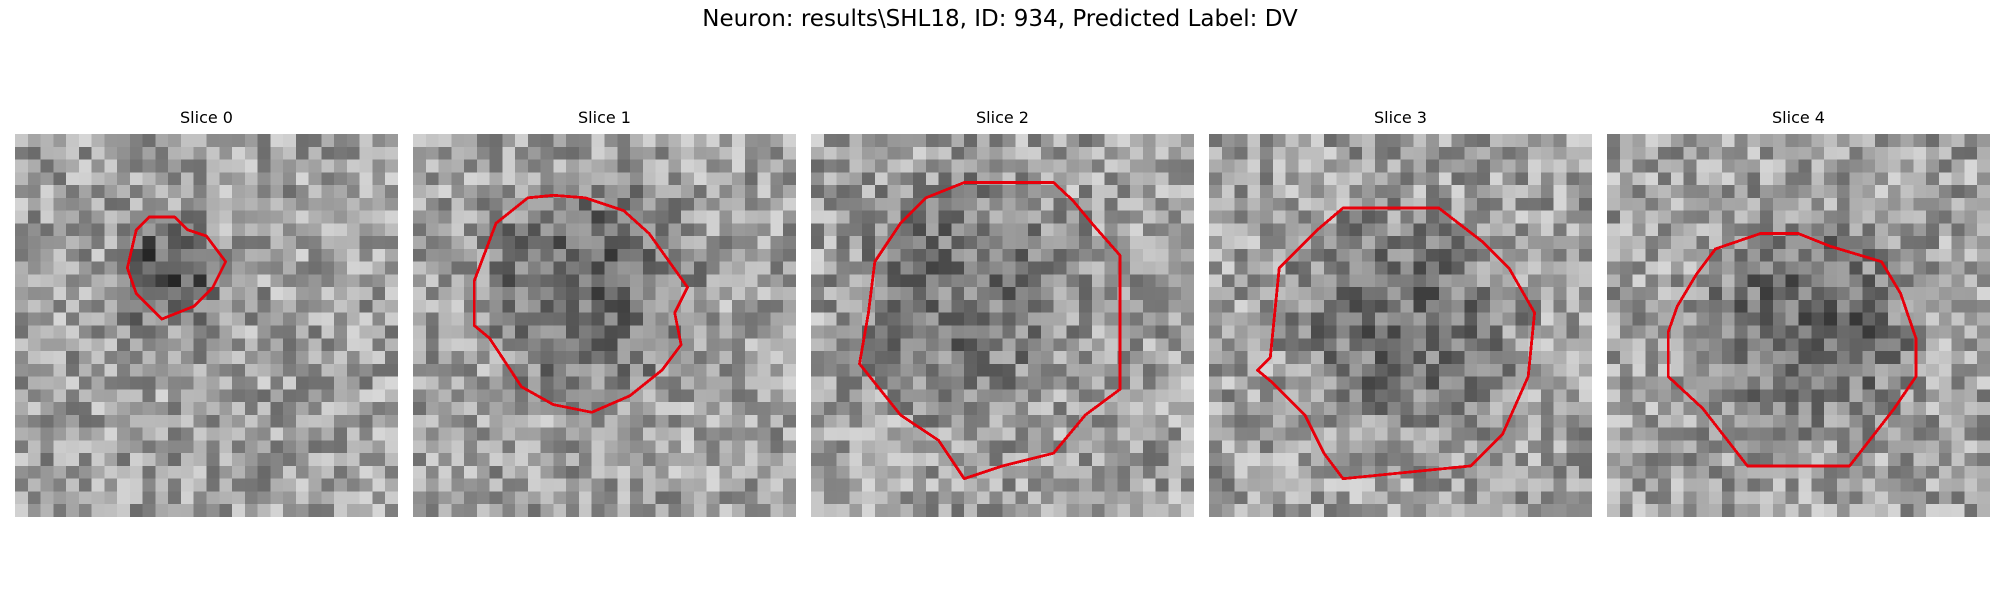  I want to click on slice-2-image, so click(1002, 325).